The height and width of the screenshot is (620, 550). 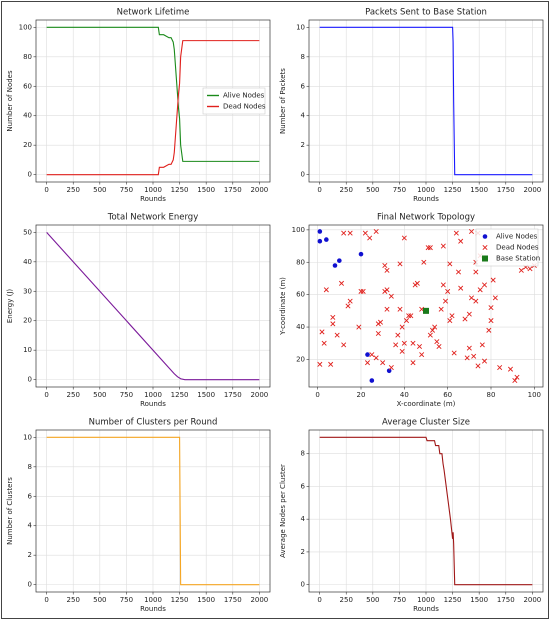 I want to click on legend-label: Base Station, so click(x=518, y=259).